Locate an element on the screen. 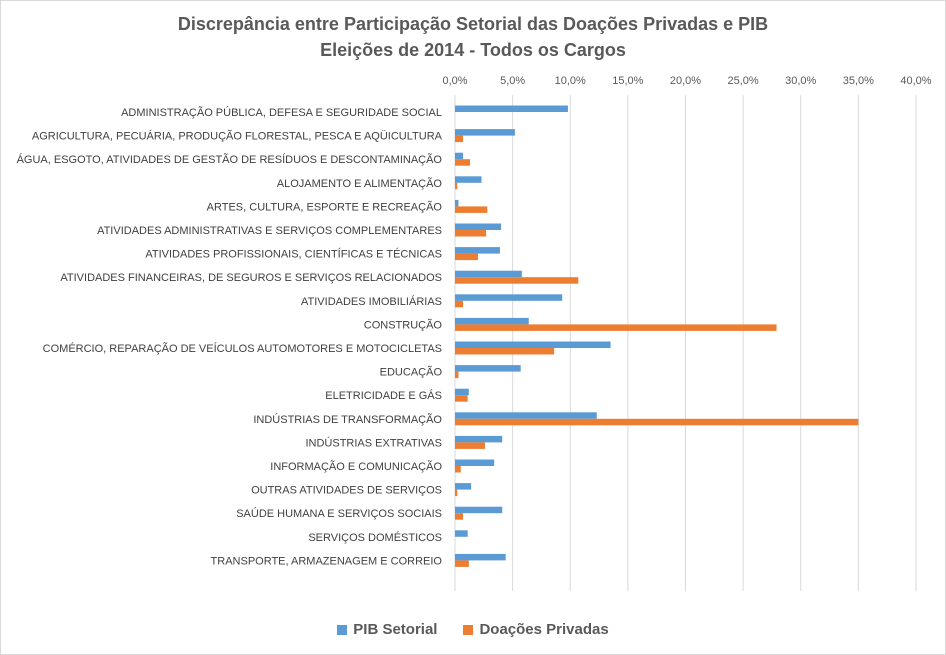  legend-item-doacoes: Doações Privadas is located at coordinates (536, 629).